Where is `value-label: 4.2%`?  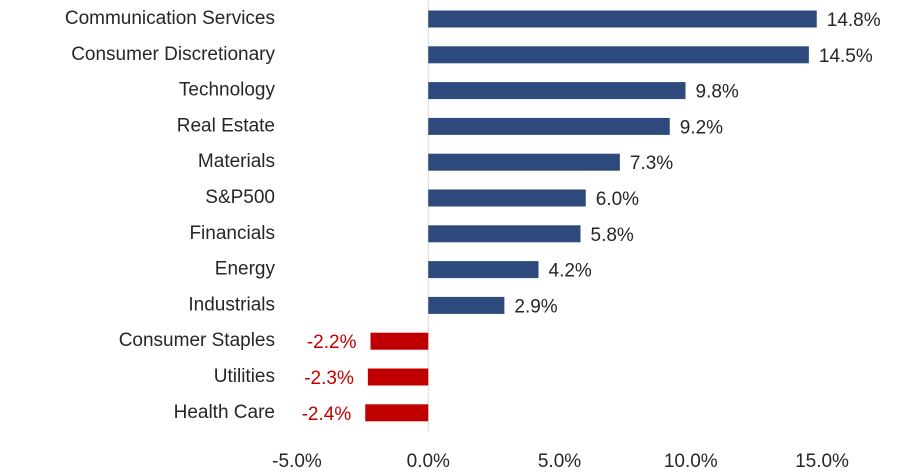 value-label: 4.2% is located at coordinates (570, 271).